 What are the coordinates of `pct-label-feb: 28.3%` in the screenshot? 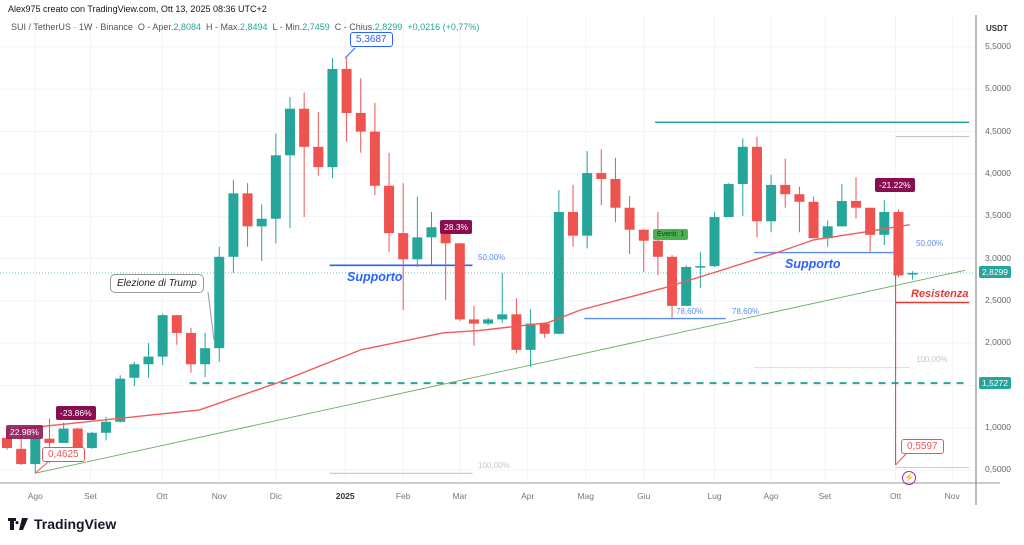 It's located at (456, 227).